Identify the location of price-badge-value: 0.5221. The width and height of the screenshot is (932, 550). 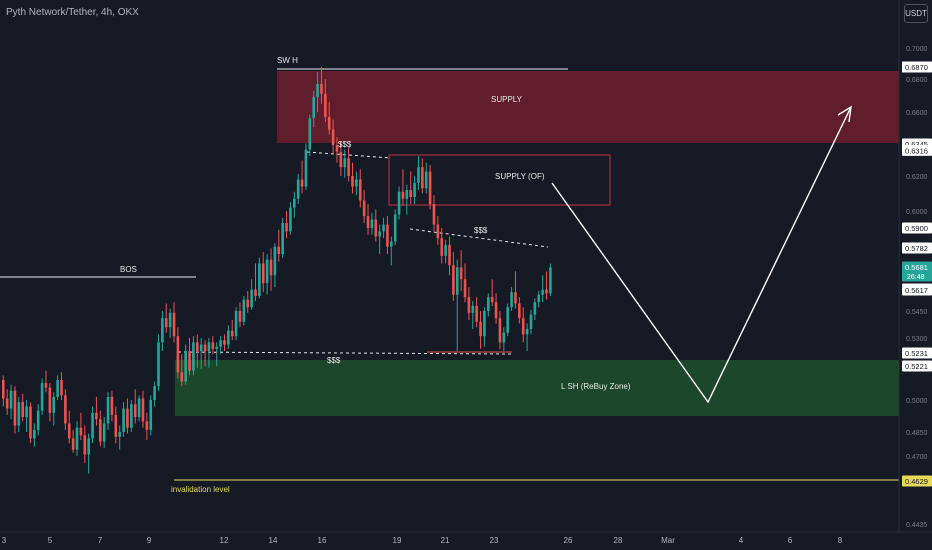
(916, 366).